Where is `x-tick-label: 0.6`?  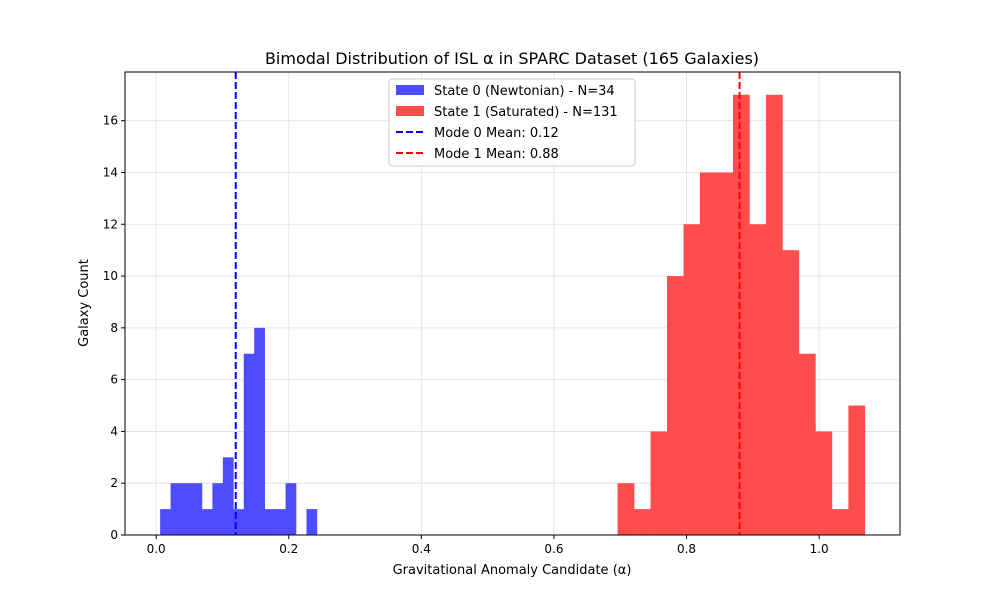 x-tick-label: 0.6 is located at coordinates (553, 549).